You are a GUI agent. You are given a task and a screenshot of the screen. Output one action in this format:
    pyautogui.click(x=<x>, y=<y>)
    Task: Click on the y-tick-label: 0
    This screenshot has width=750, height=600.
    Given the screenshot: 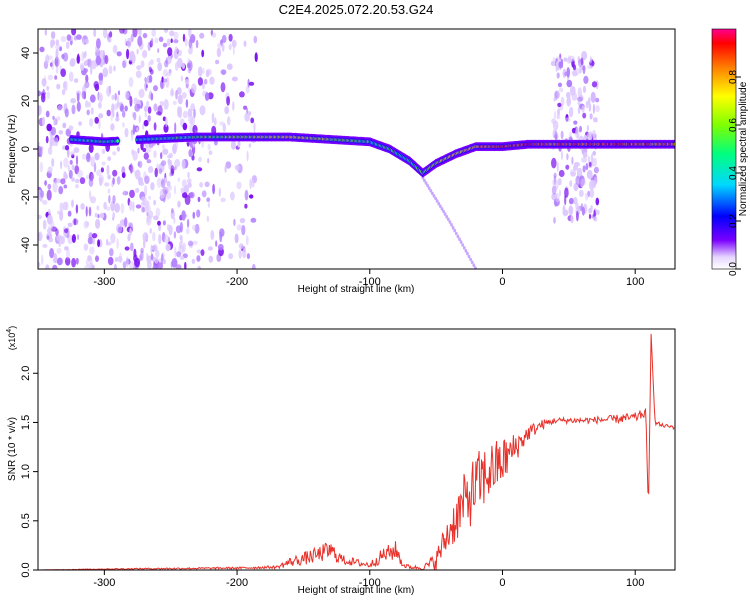 What is the action you would take?
    pyautogui.click(x=26, y=149)
    